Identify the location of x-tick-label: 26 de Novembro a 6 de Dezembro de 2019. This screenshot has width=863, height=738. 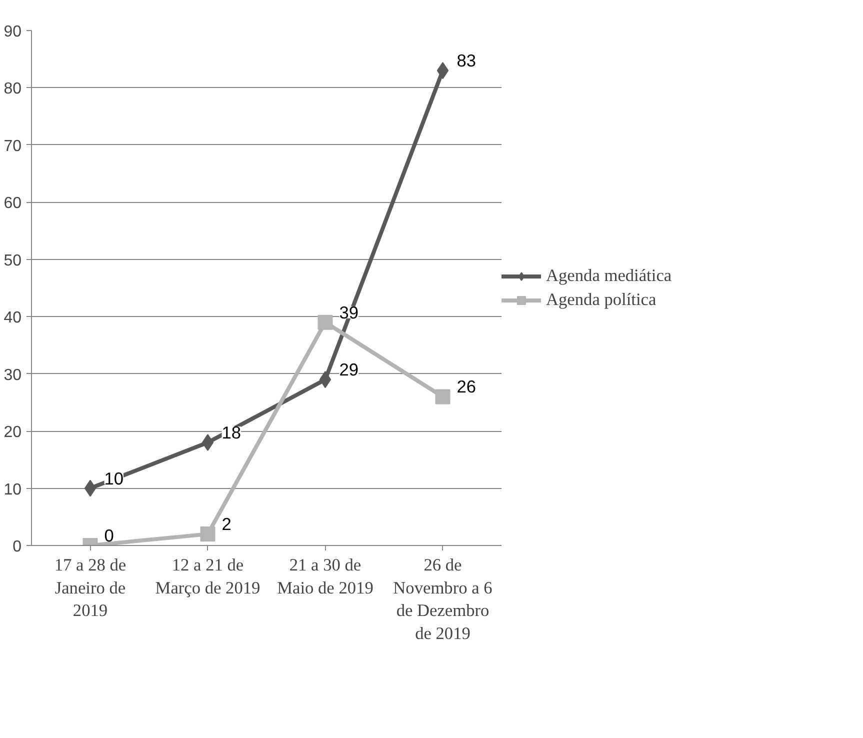
(443, 599).